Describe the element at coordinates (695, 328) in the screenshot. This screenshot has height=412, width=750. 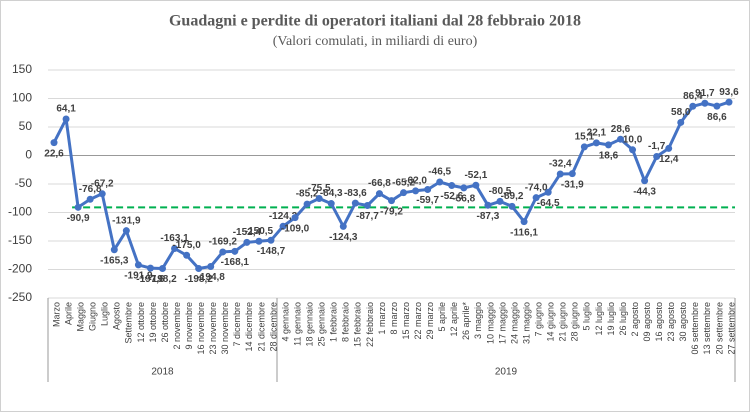
I see `x-tick-label: 06 settembre` at that location.